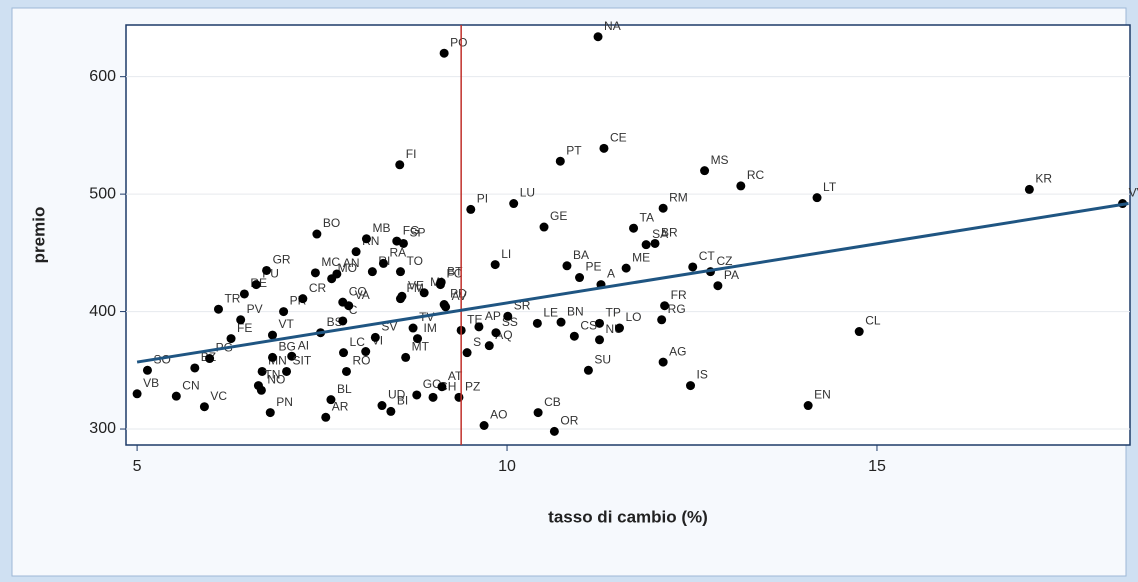 This screenshot has width=1138, height=582. What do you see at coordinates (669, 233) in the screenshot?
I see `point-label: BR` at bounding box center [669, 233].